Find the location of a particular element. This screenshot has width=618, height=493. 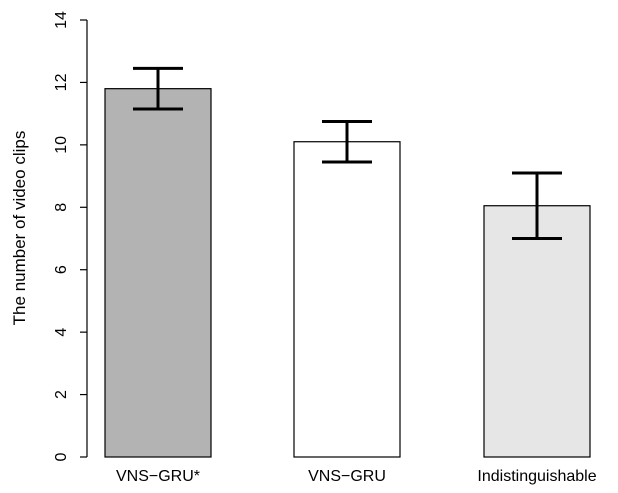

x-tick-label: VNS−GRU is located at coordinates (347, 476).